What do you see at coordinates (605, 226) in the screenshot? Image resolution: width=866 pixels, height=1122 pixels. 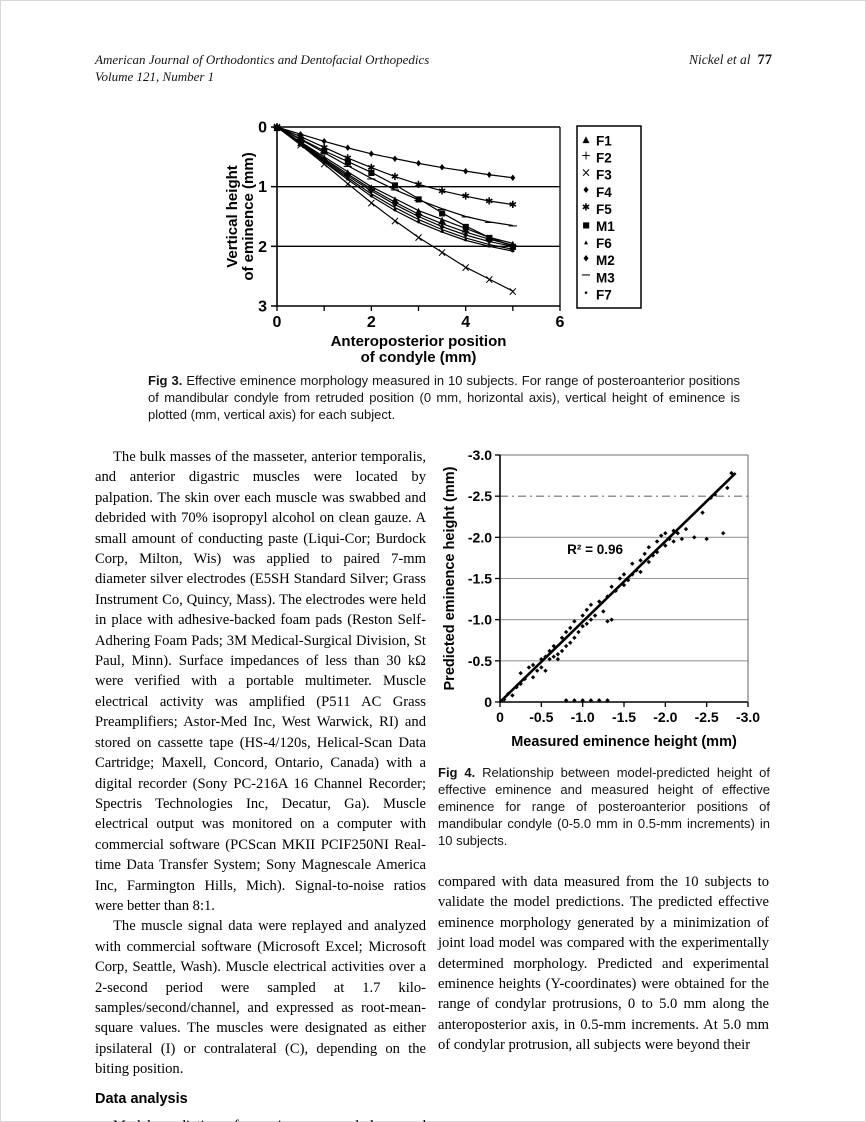 I see `svg-text: M1` at bounding box center [605, 226].